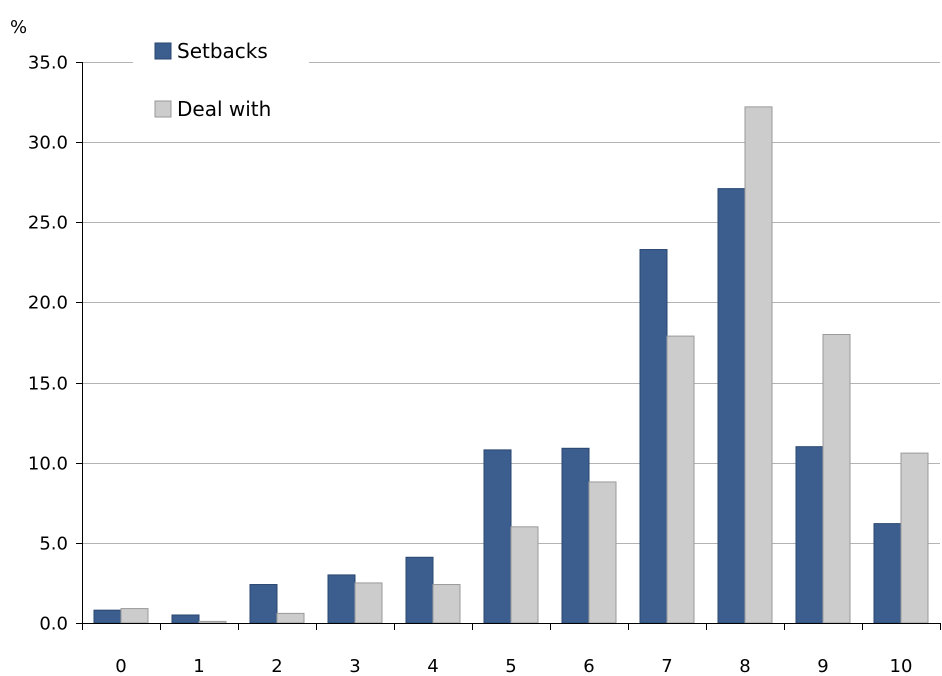  What do you see at coordinates (510, 666) in the screenshot?
I see `x-tick-label: 5` at bounding box center [510, 666].